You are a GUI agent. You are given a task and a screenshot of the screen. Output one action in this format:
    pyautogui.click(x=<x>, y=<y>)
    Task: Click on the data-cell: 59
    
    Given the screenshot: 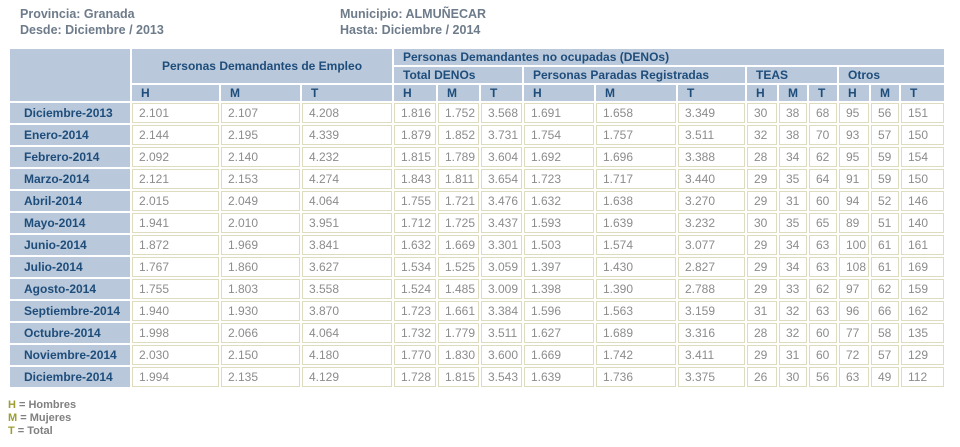 What is the action you would take?
    pyautogui.click(x=885, y=157)
    